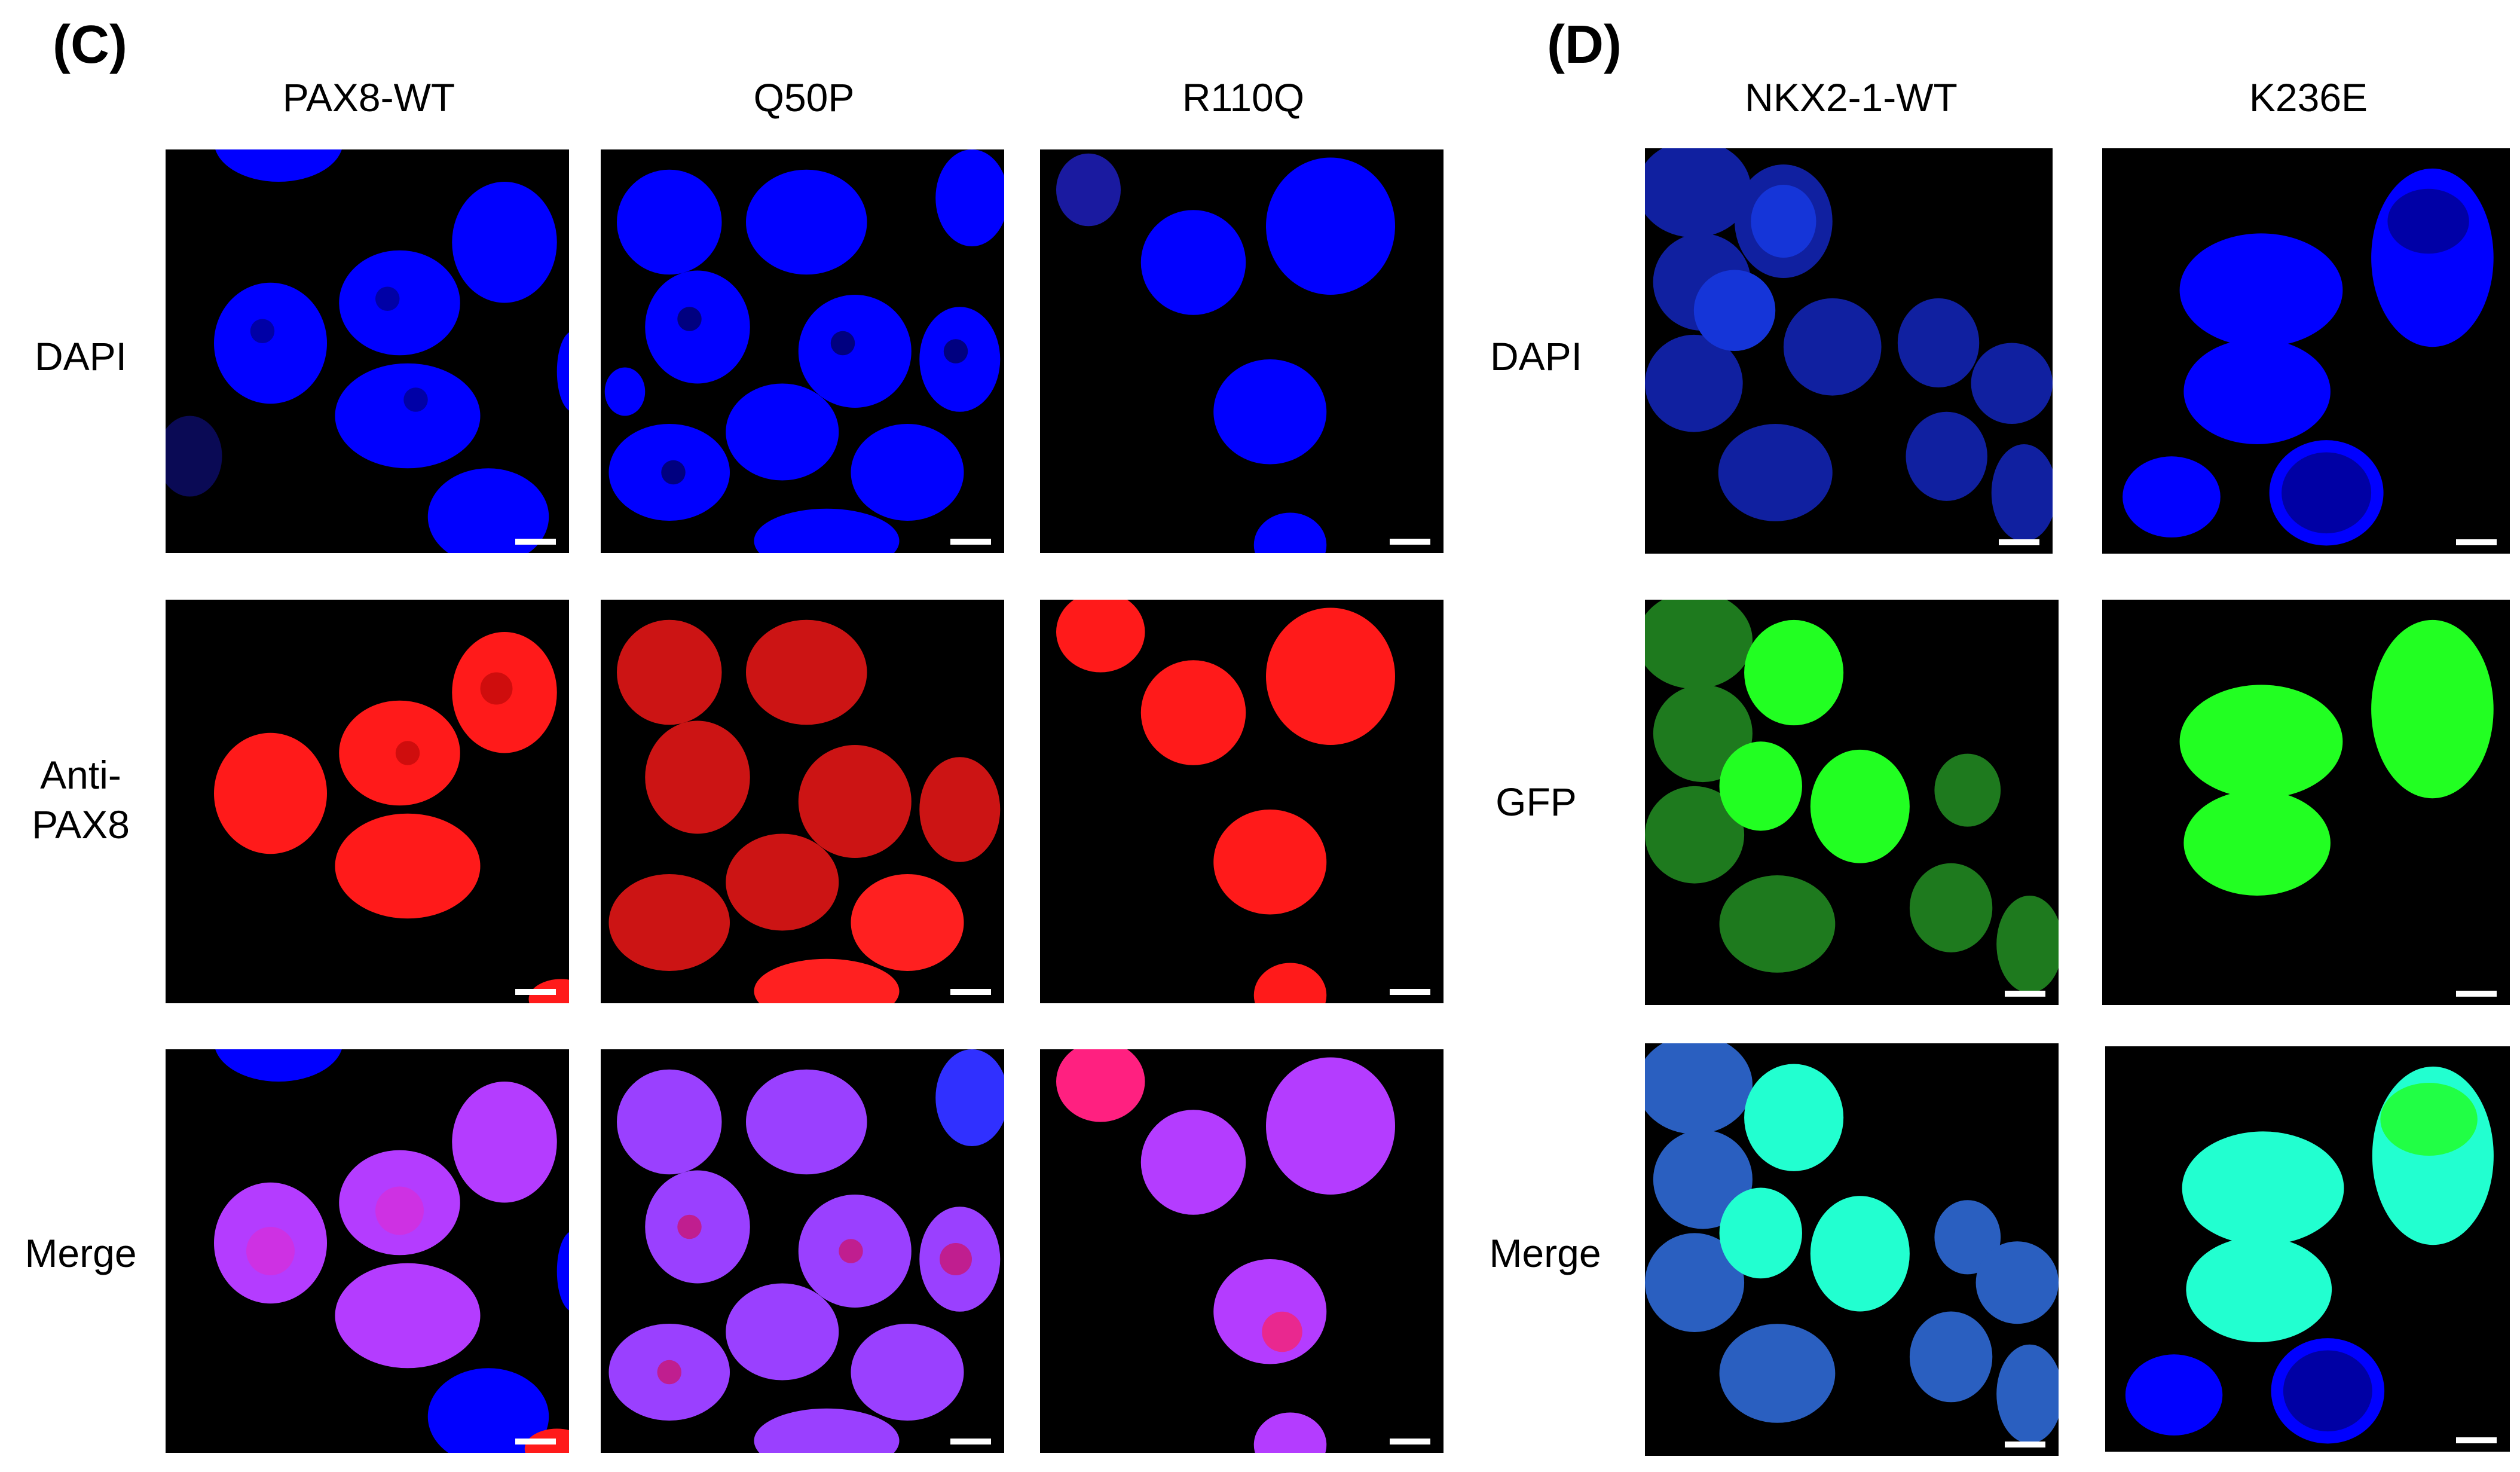 Image resolution: width=2520 pixels, height=1472 pixels. I want to click on row-label-gfp: GFP, so click(1537, 802).